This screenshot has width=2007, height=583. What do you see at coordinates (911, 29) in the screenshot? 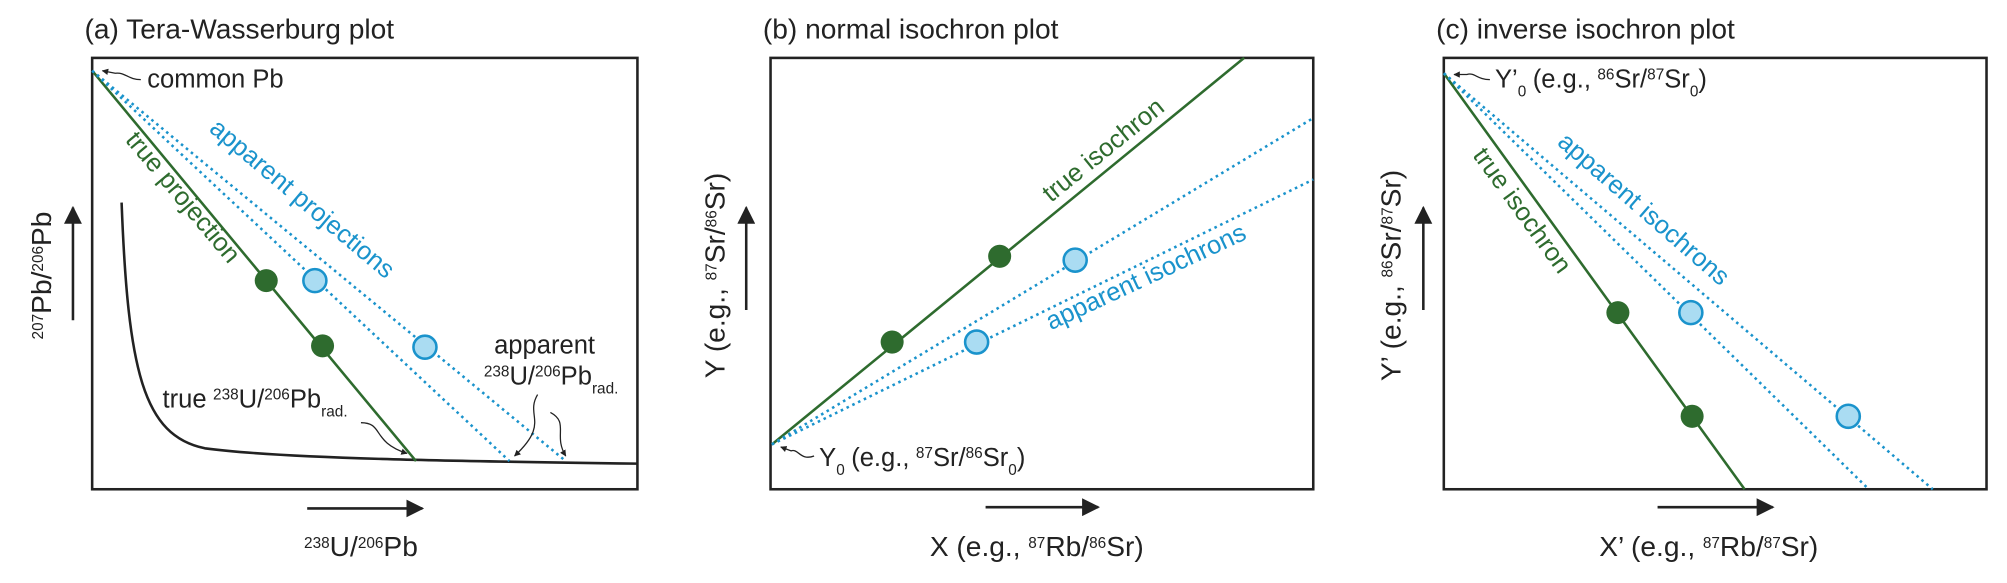
I see `panel-title: (b) normal isochron plot` at bounding box center [911, 29].